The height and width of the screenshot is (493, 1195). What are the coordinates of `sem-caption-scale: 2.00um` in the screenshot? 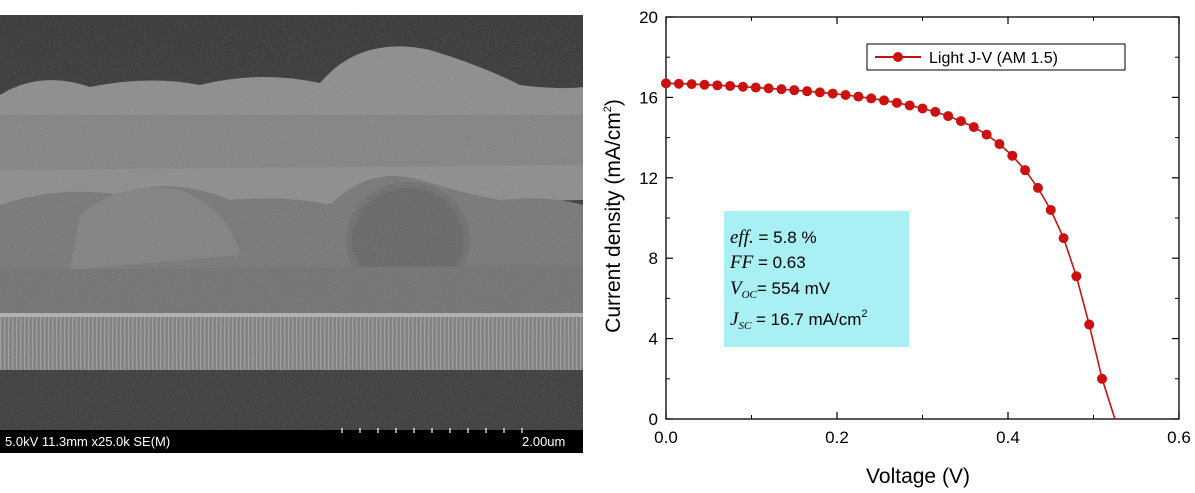 It's located at (543, 441).